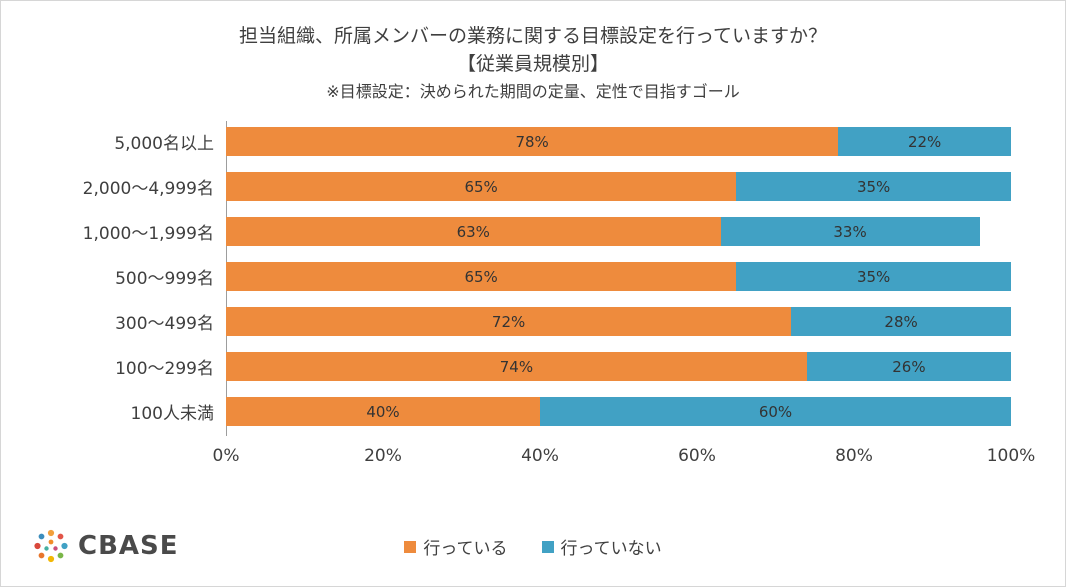 This screenshot has width=1066, height=587. Describe the element at coordinates (465, 549) in the screenshot. I see `legend-label: 行っている` at that location.